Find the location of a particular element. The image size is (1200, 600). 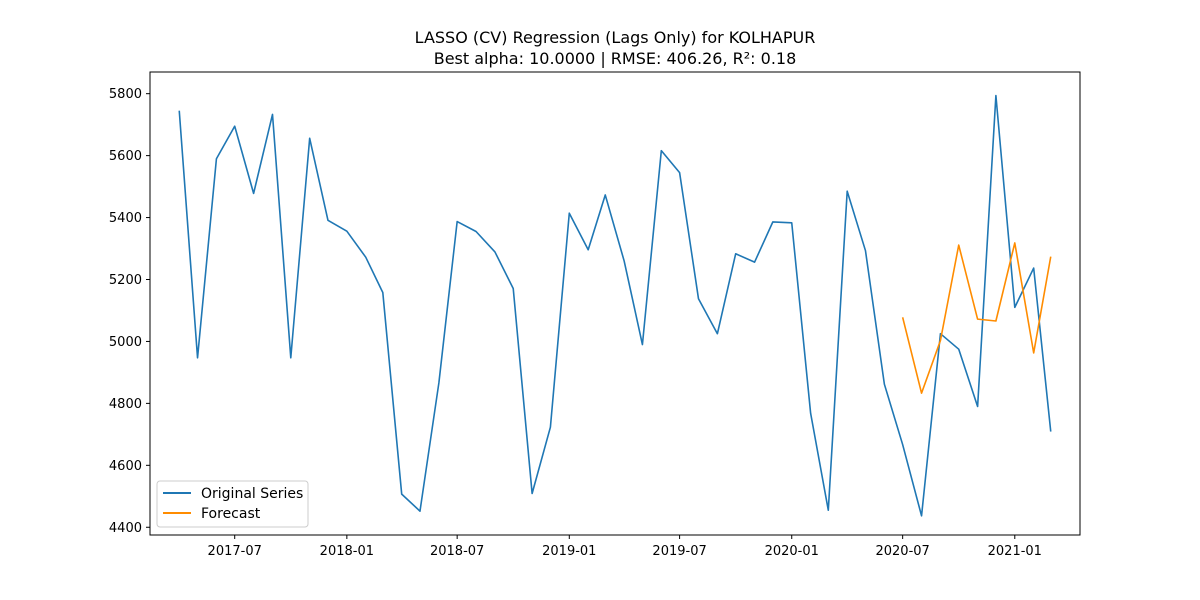

legend-label-original-series: Original Series is located at coordinates (252, 494).